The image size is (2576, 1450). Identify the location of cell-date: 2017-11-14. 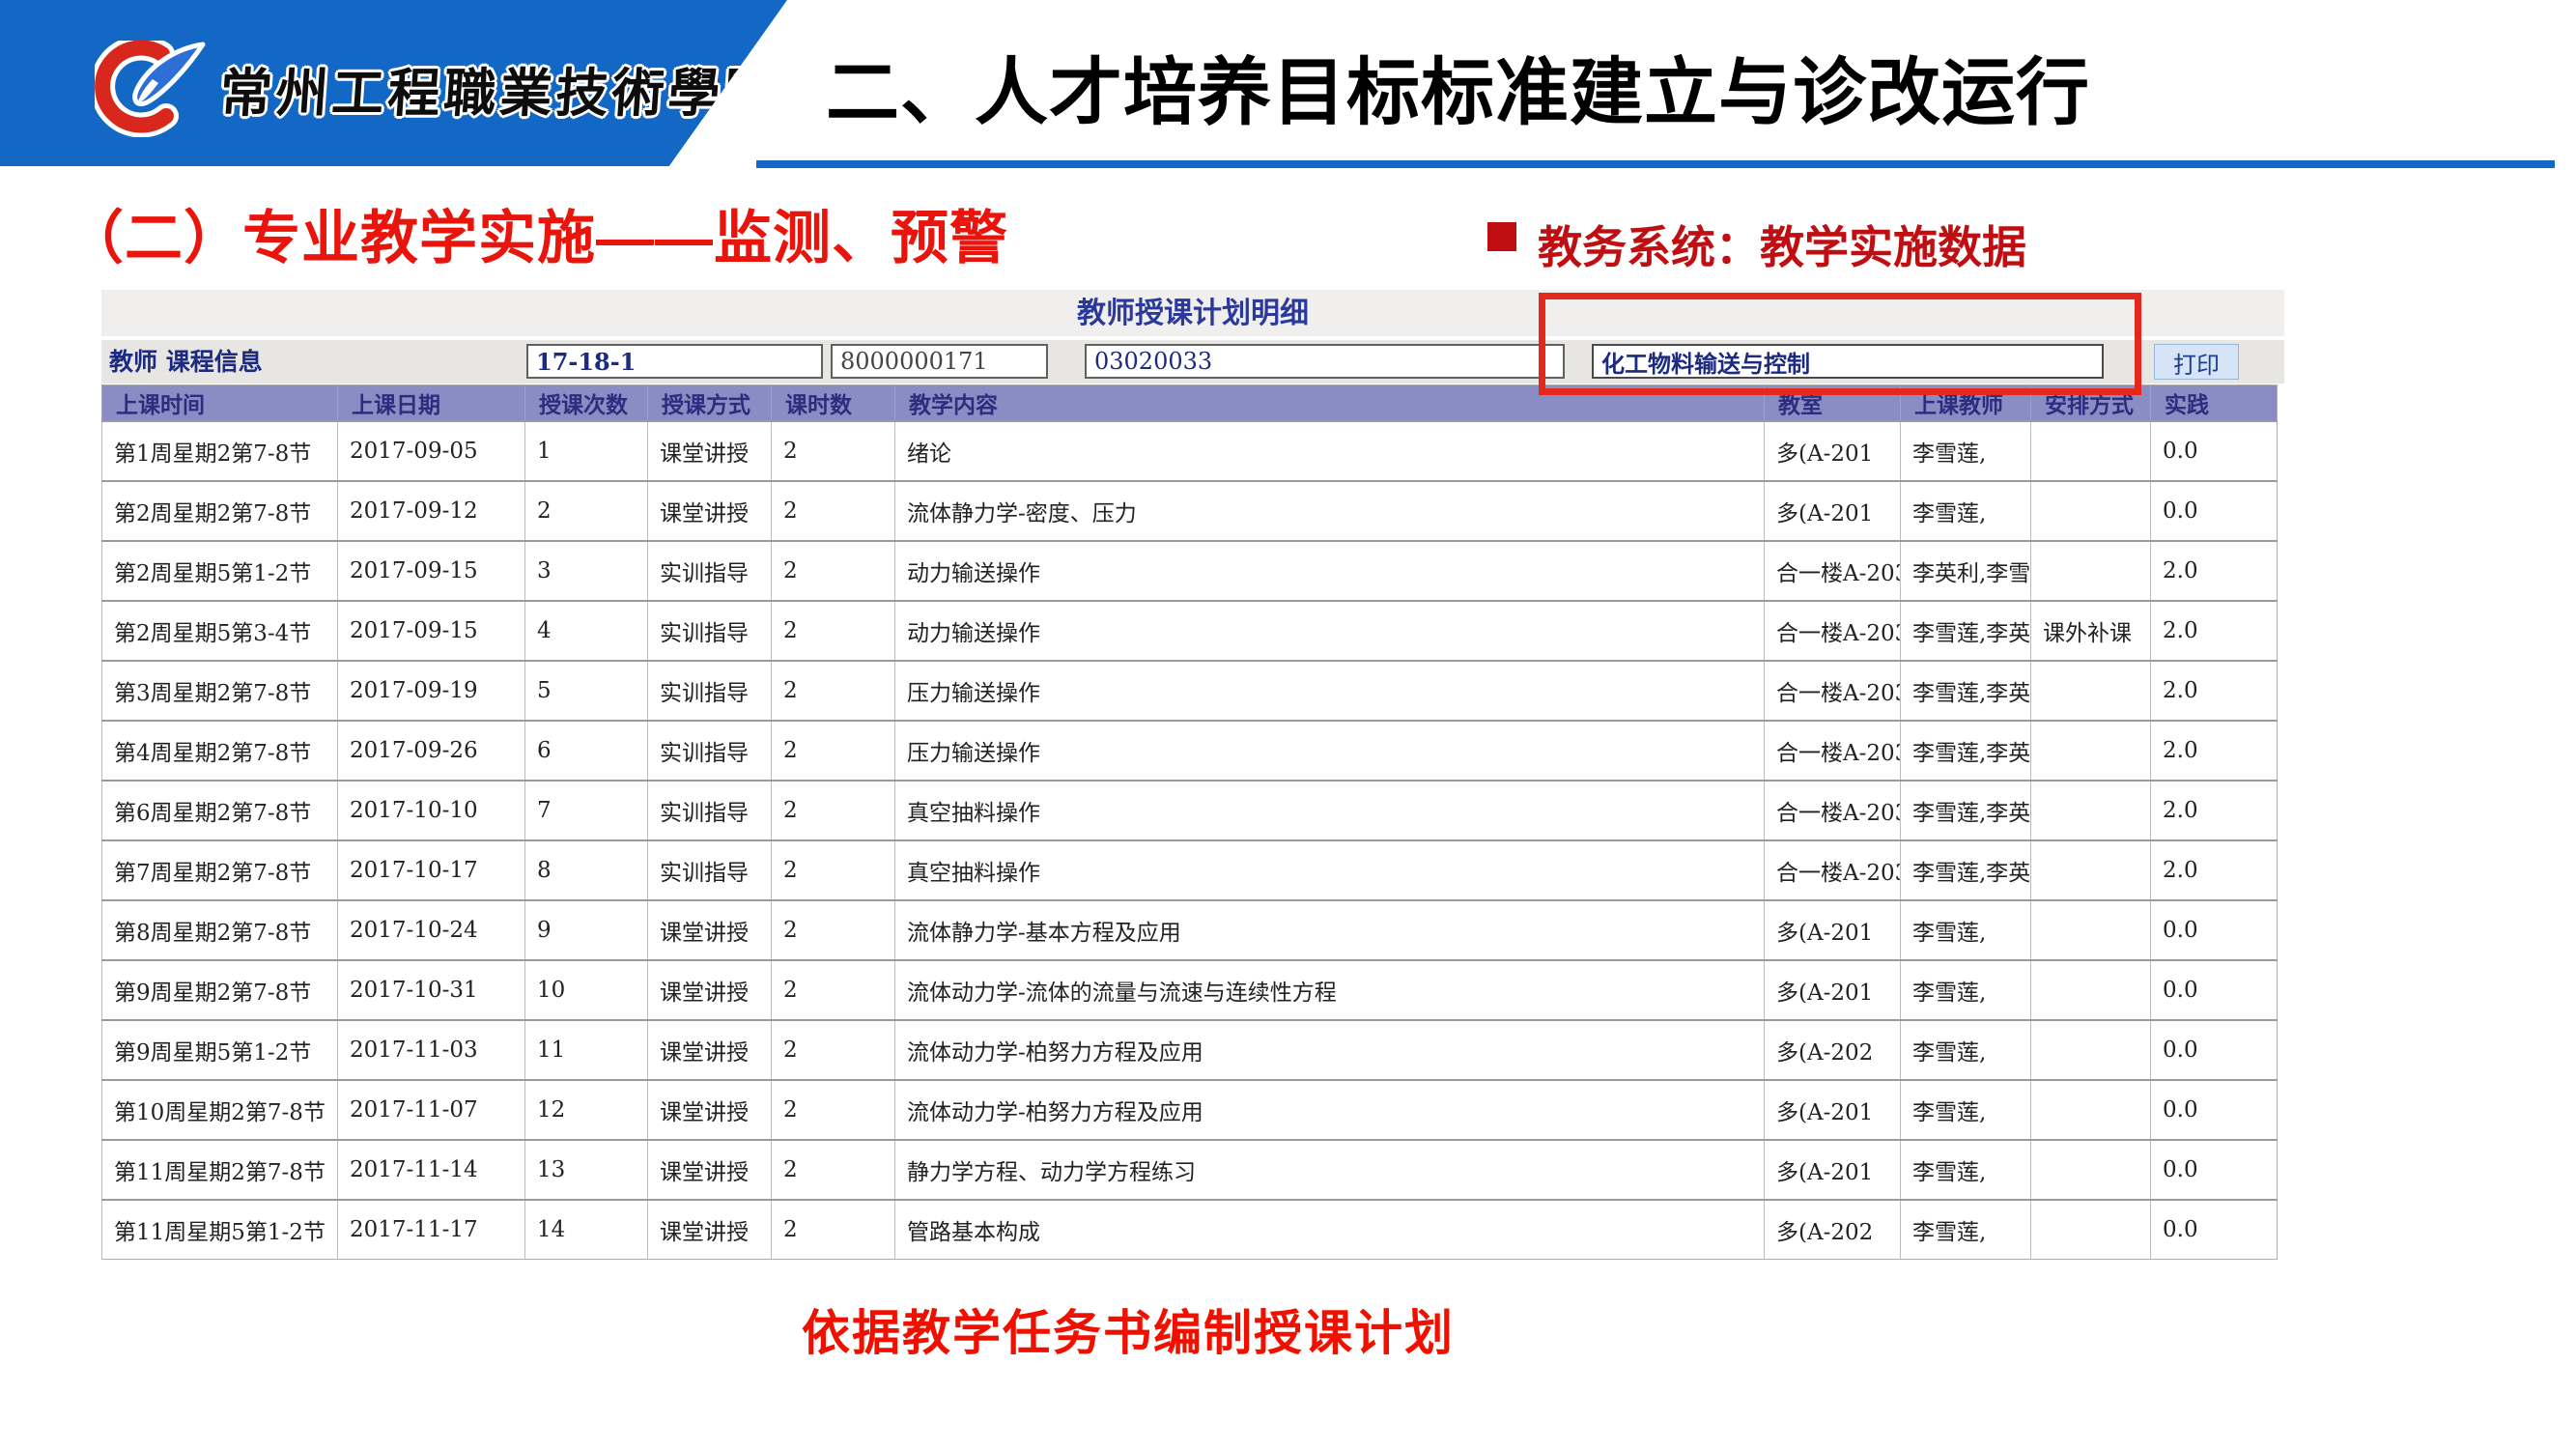
(431, 1169).